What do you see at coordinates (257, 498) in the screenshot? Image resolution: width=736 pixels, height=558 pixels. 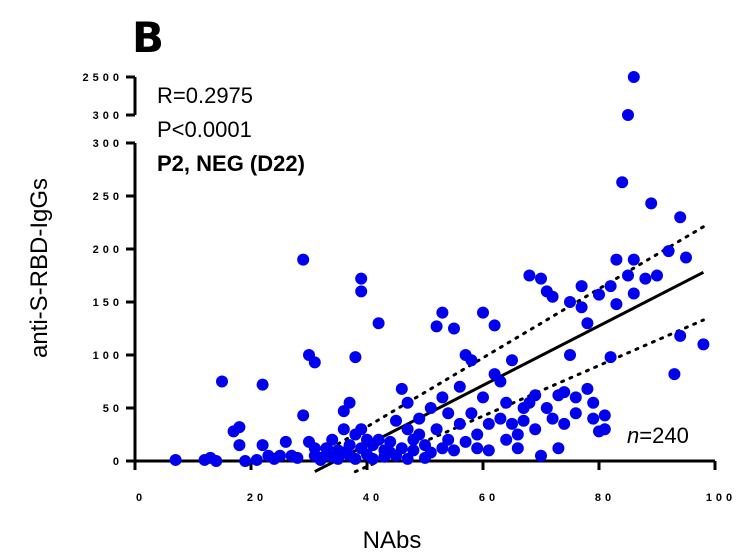 I see `x-tick-label: 20` at bounding box center [257, 498].